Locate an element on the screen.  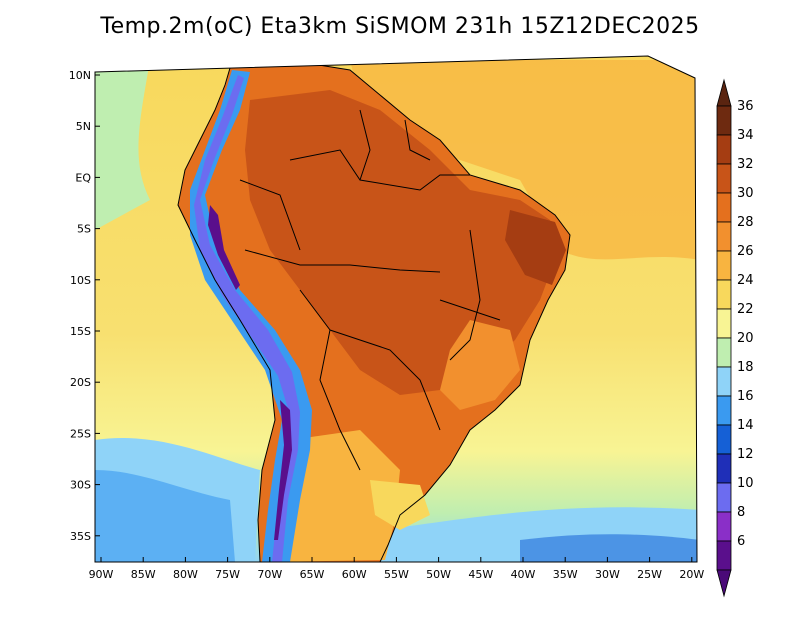
lon-tick-label: 70W is located at coordinates (269, 574).